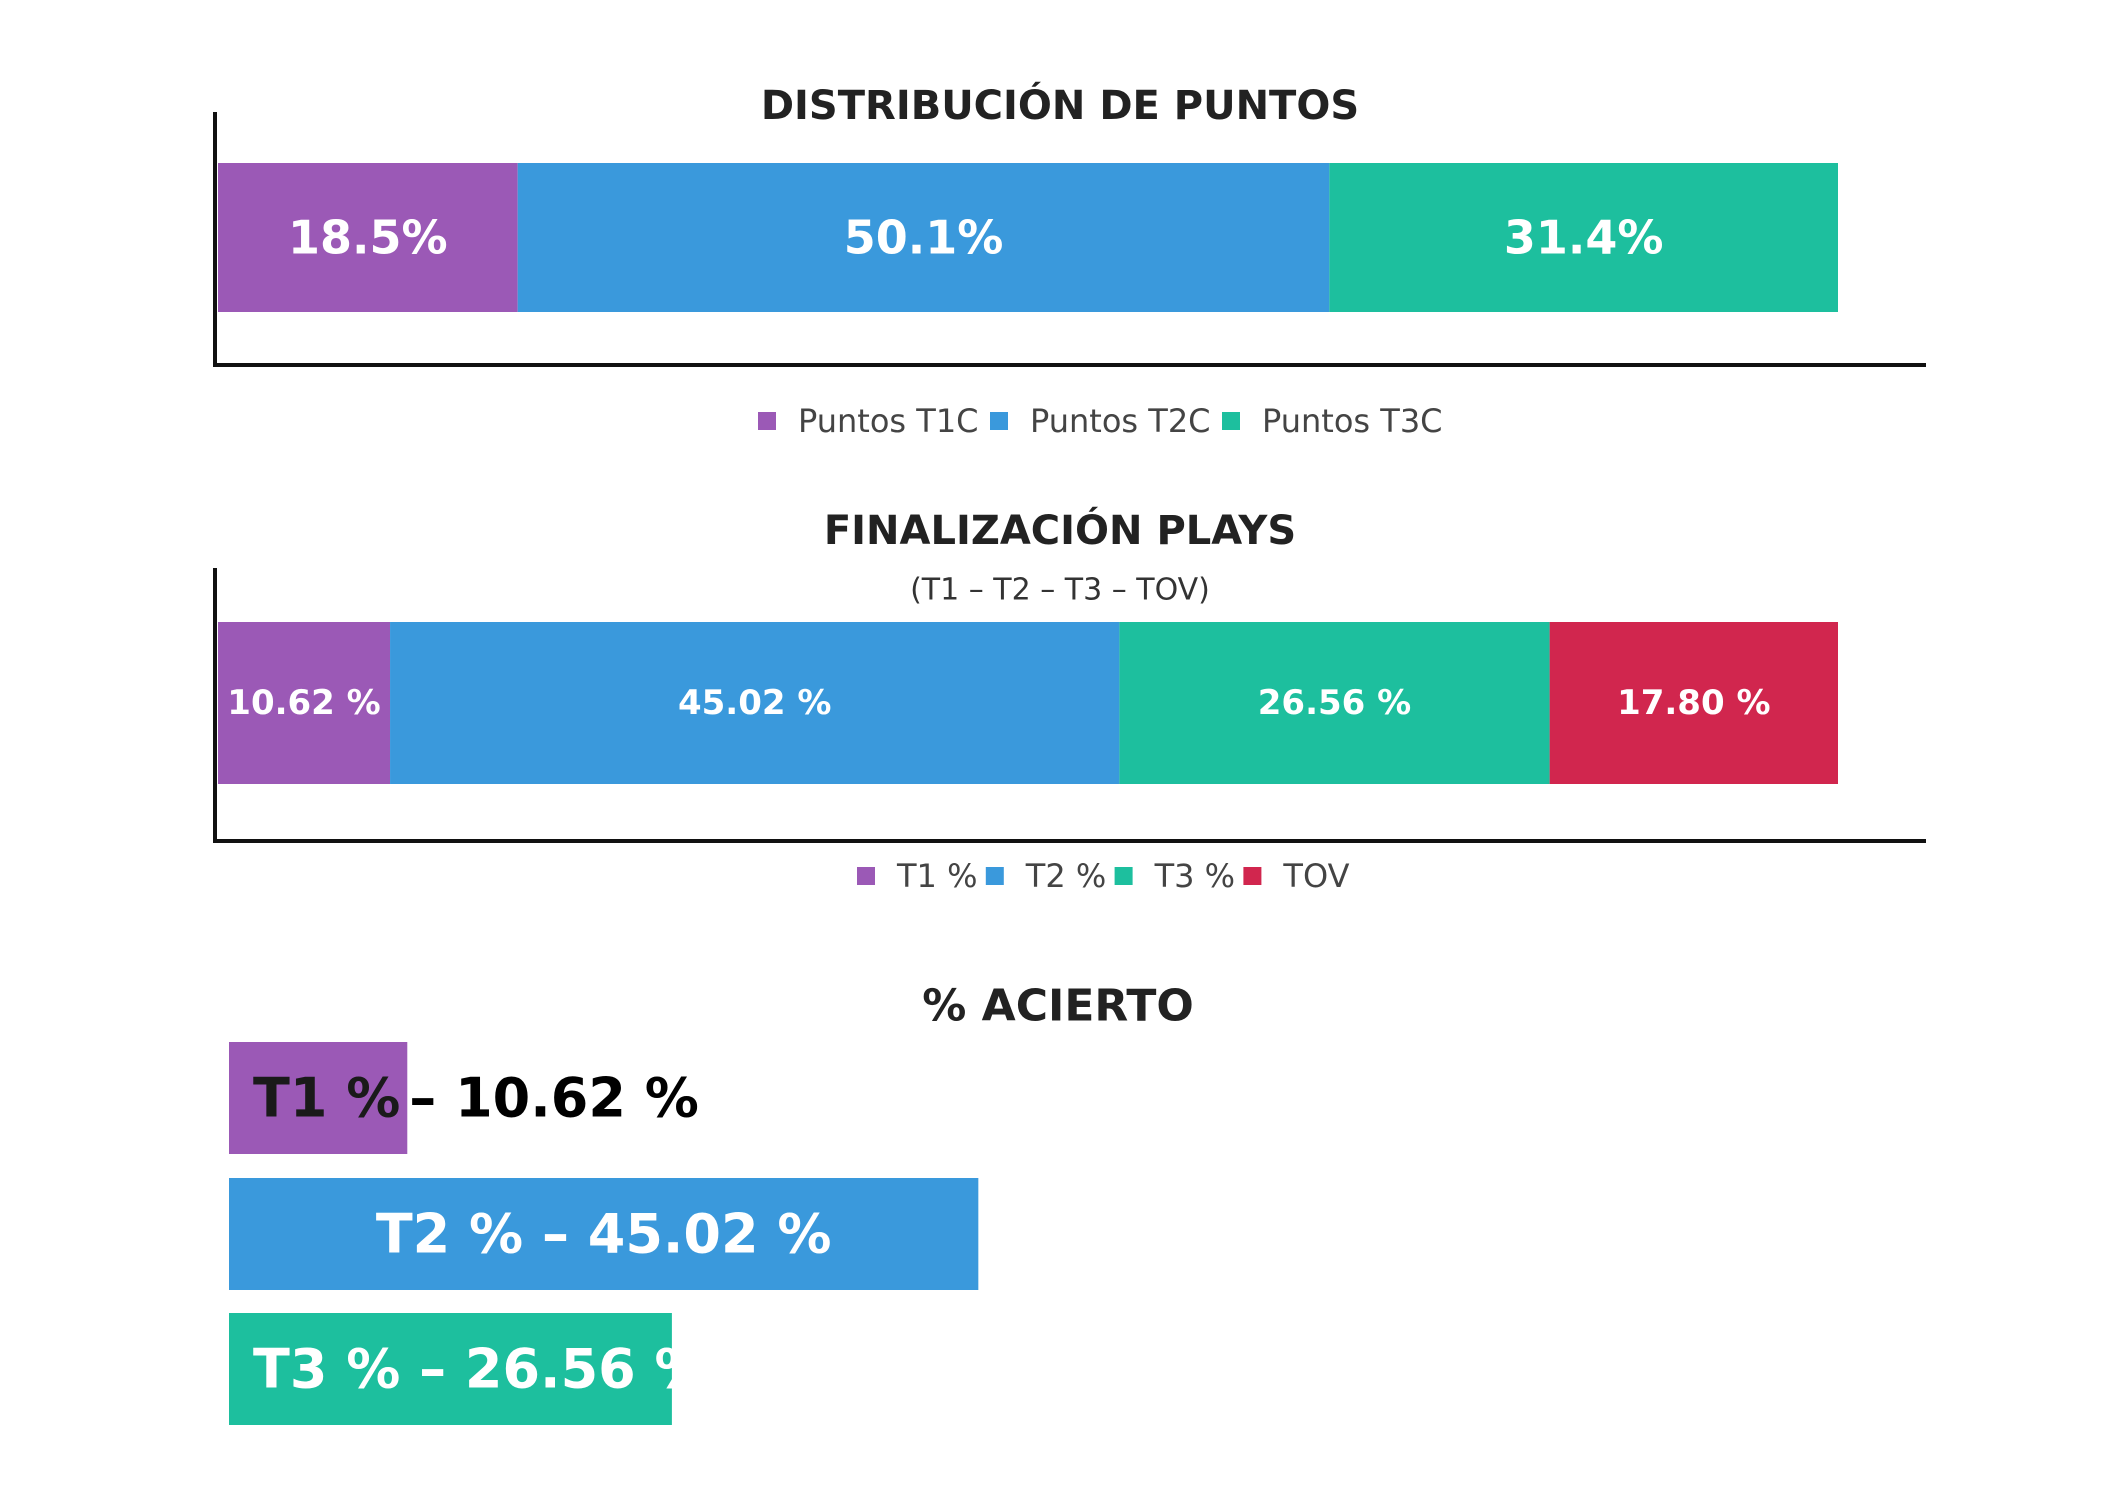  I want to click on chart-title: % ACIERTO, so click(1058, 1006).